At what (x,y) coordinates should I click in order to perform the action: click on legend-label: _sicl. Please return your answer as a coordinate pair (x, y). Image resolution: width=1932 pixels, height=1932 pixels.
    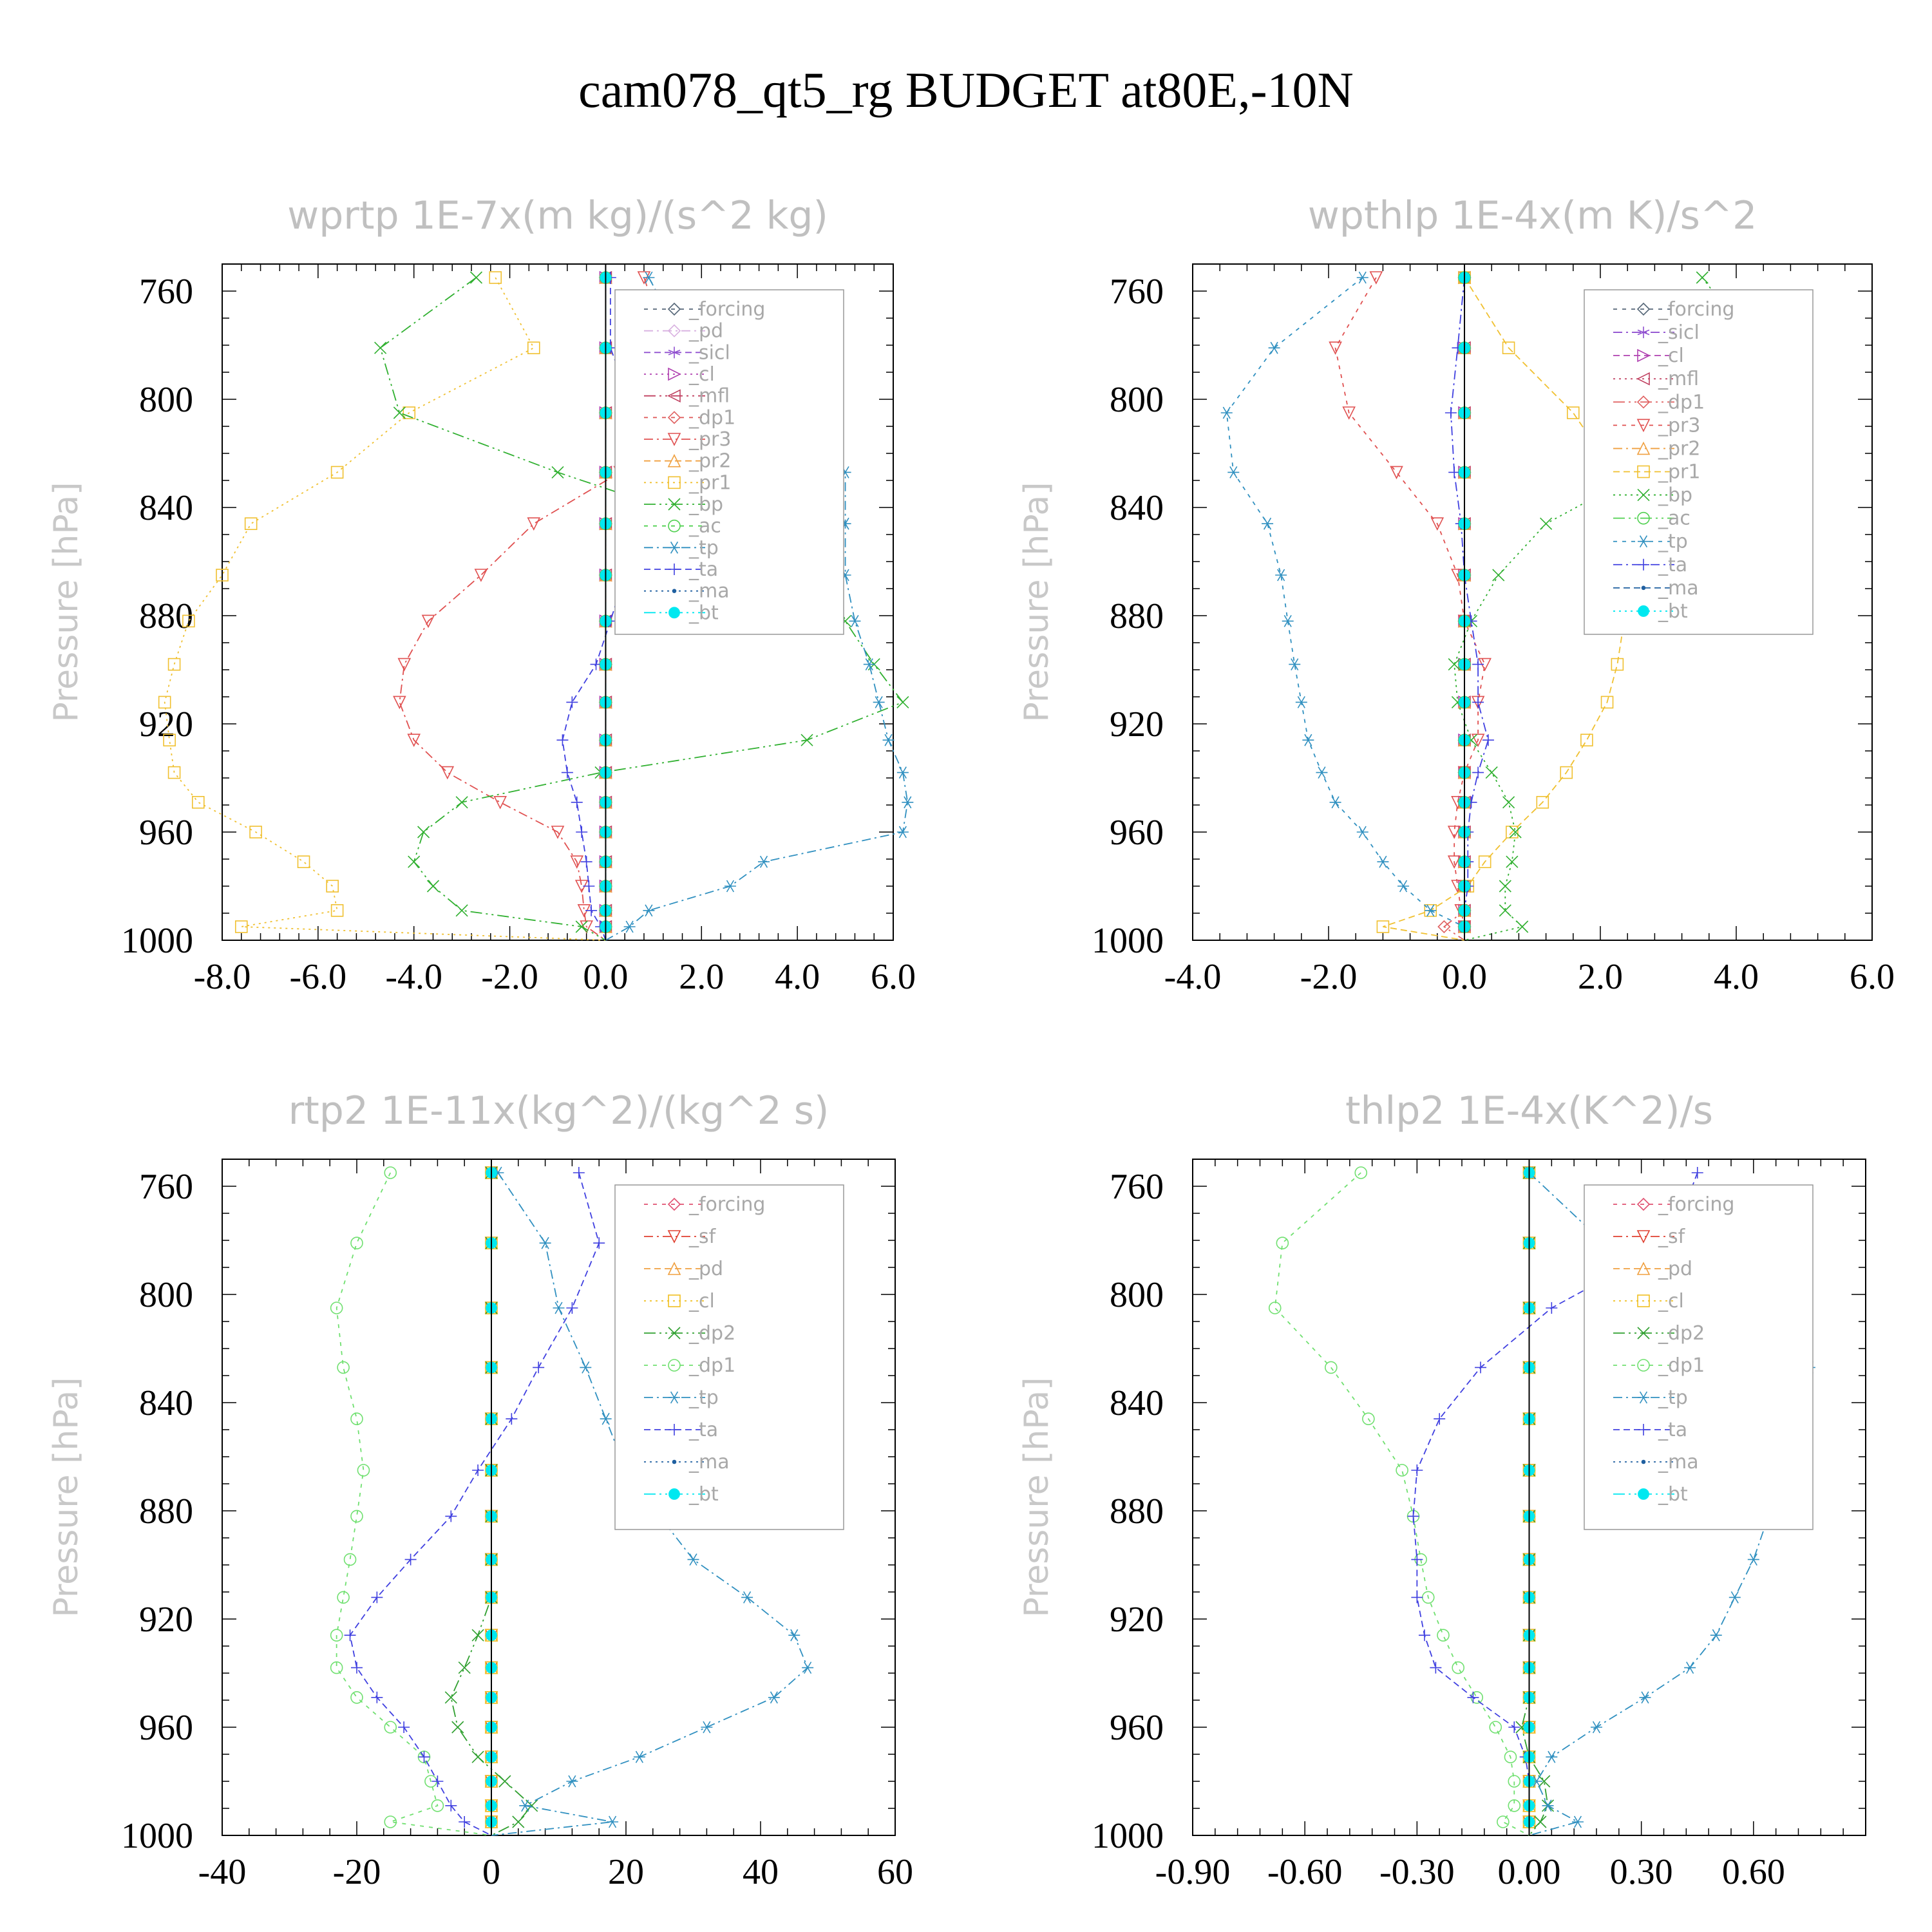
    Looking at the image, I should click on (1679, 333).